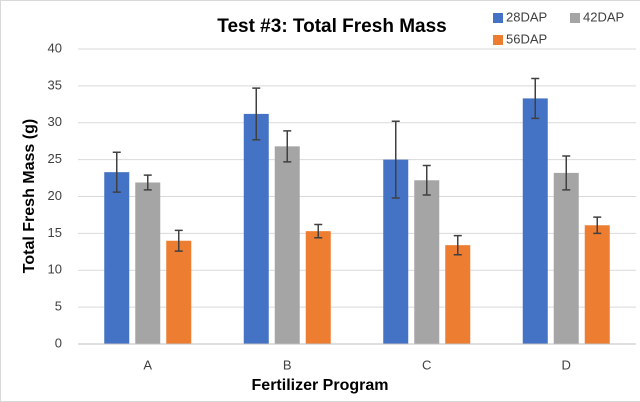  What do you see at coordinates (58, 306) in the screenshot?
I see `y-tick-label: 5` at bounding box center [58, 306].